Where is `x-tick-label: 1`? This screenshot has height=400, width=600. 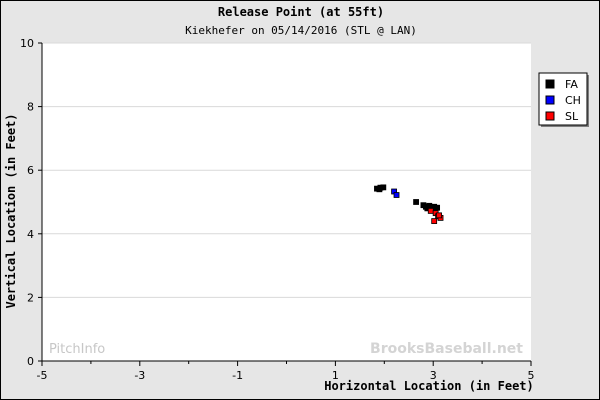
x-tick-label: 1 is located at coordinates (335, 375).